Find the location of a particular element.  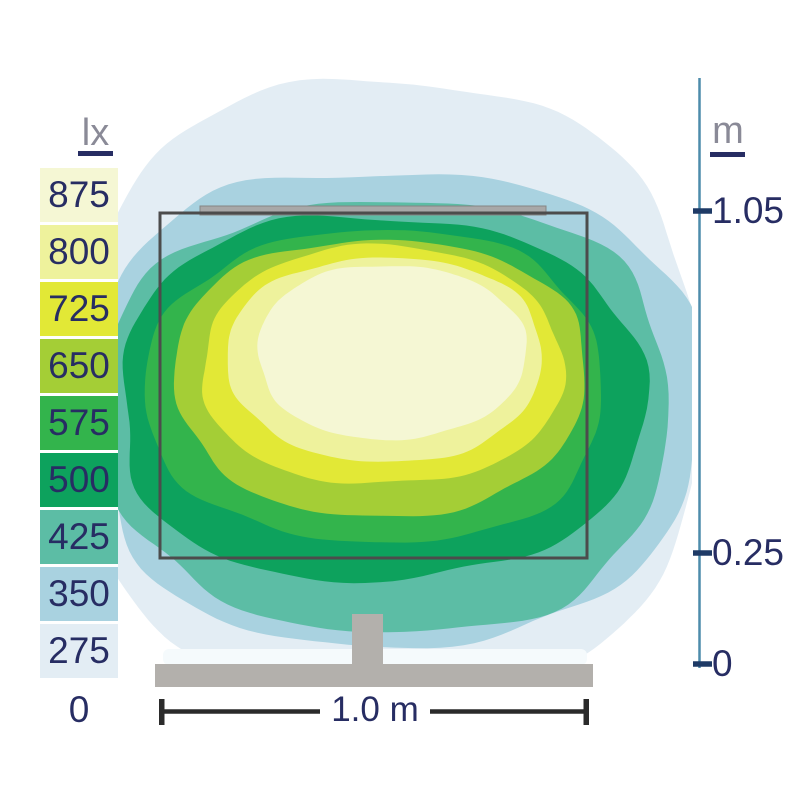

legend-swatch-label: 650 is located at coordinates (79, 365).